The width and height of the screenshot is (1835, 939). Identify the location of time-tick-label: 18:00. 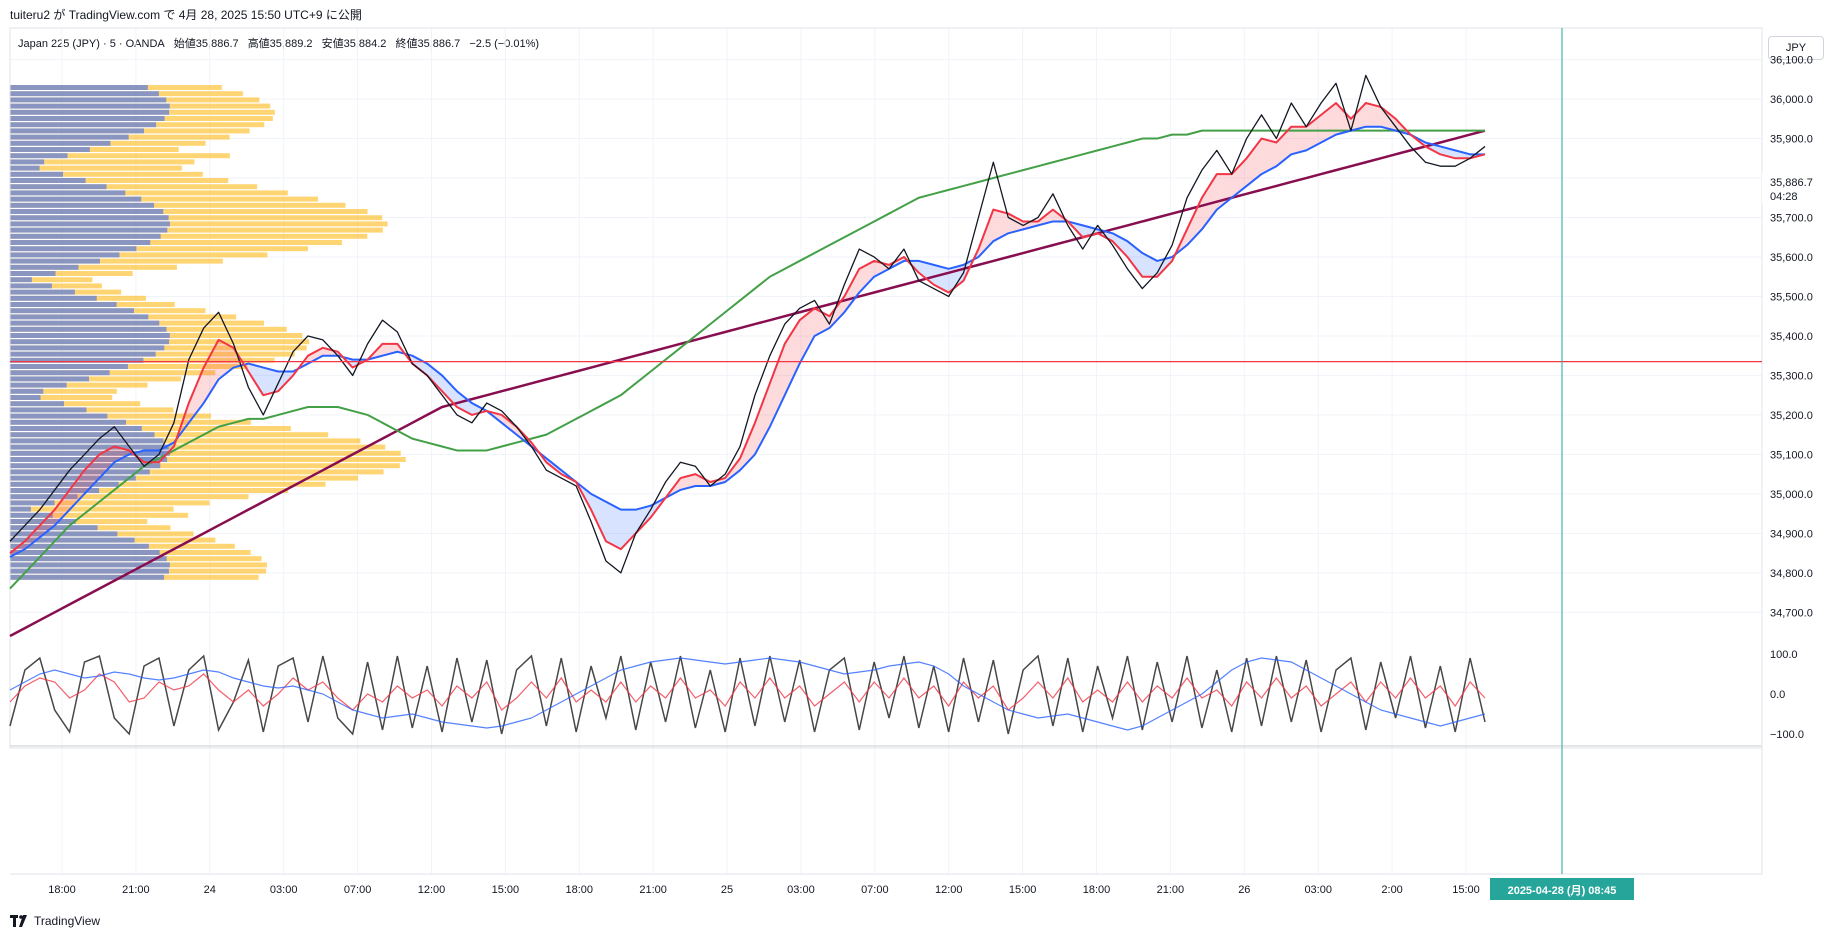
(579, 890).